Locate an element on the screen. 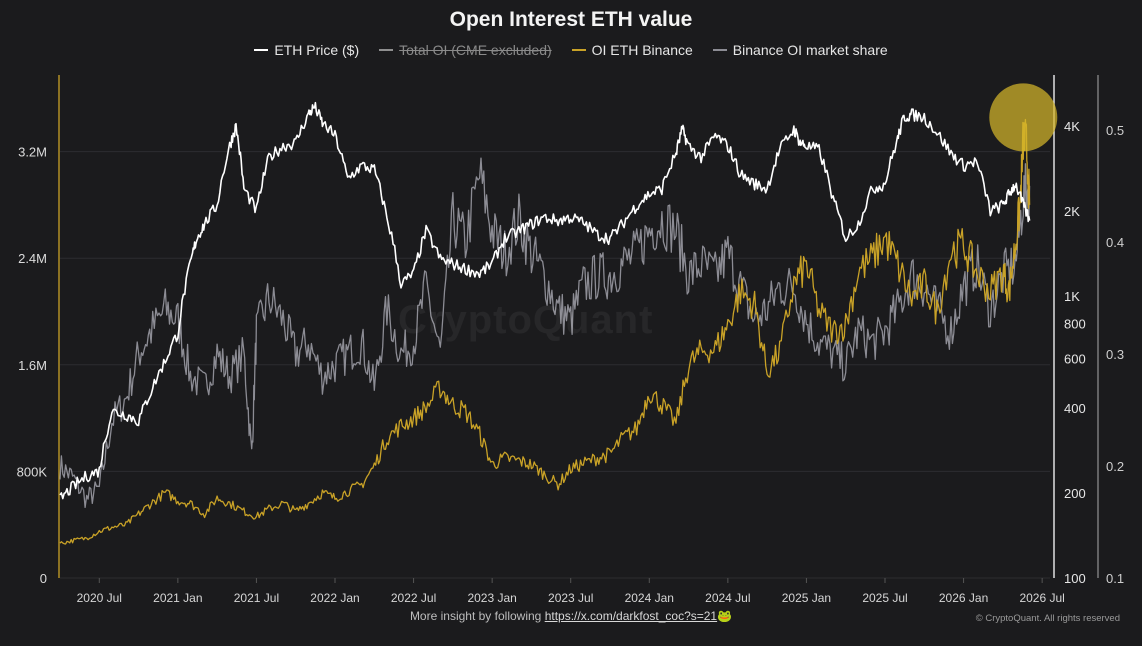  y-share-tick-label: 0.2 is located at coordinates (1115, 466).